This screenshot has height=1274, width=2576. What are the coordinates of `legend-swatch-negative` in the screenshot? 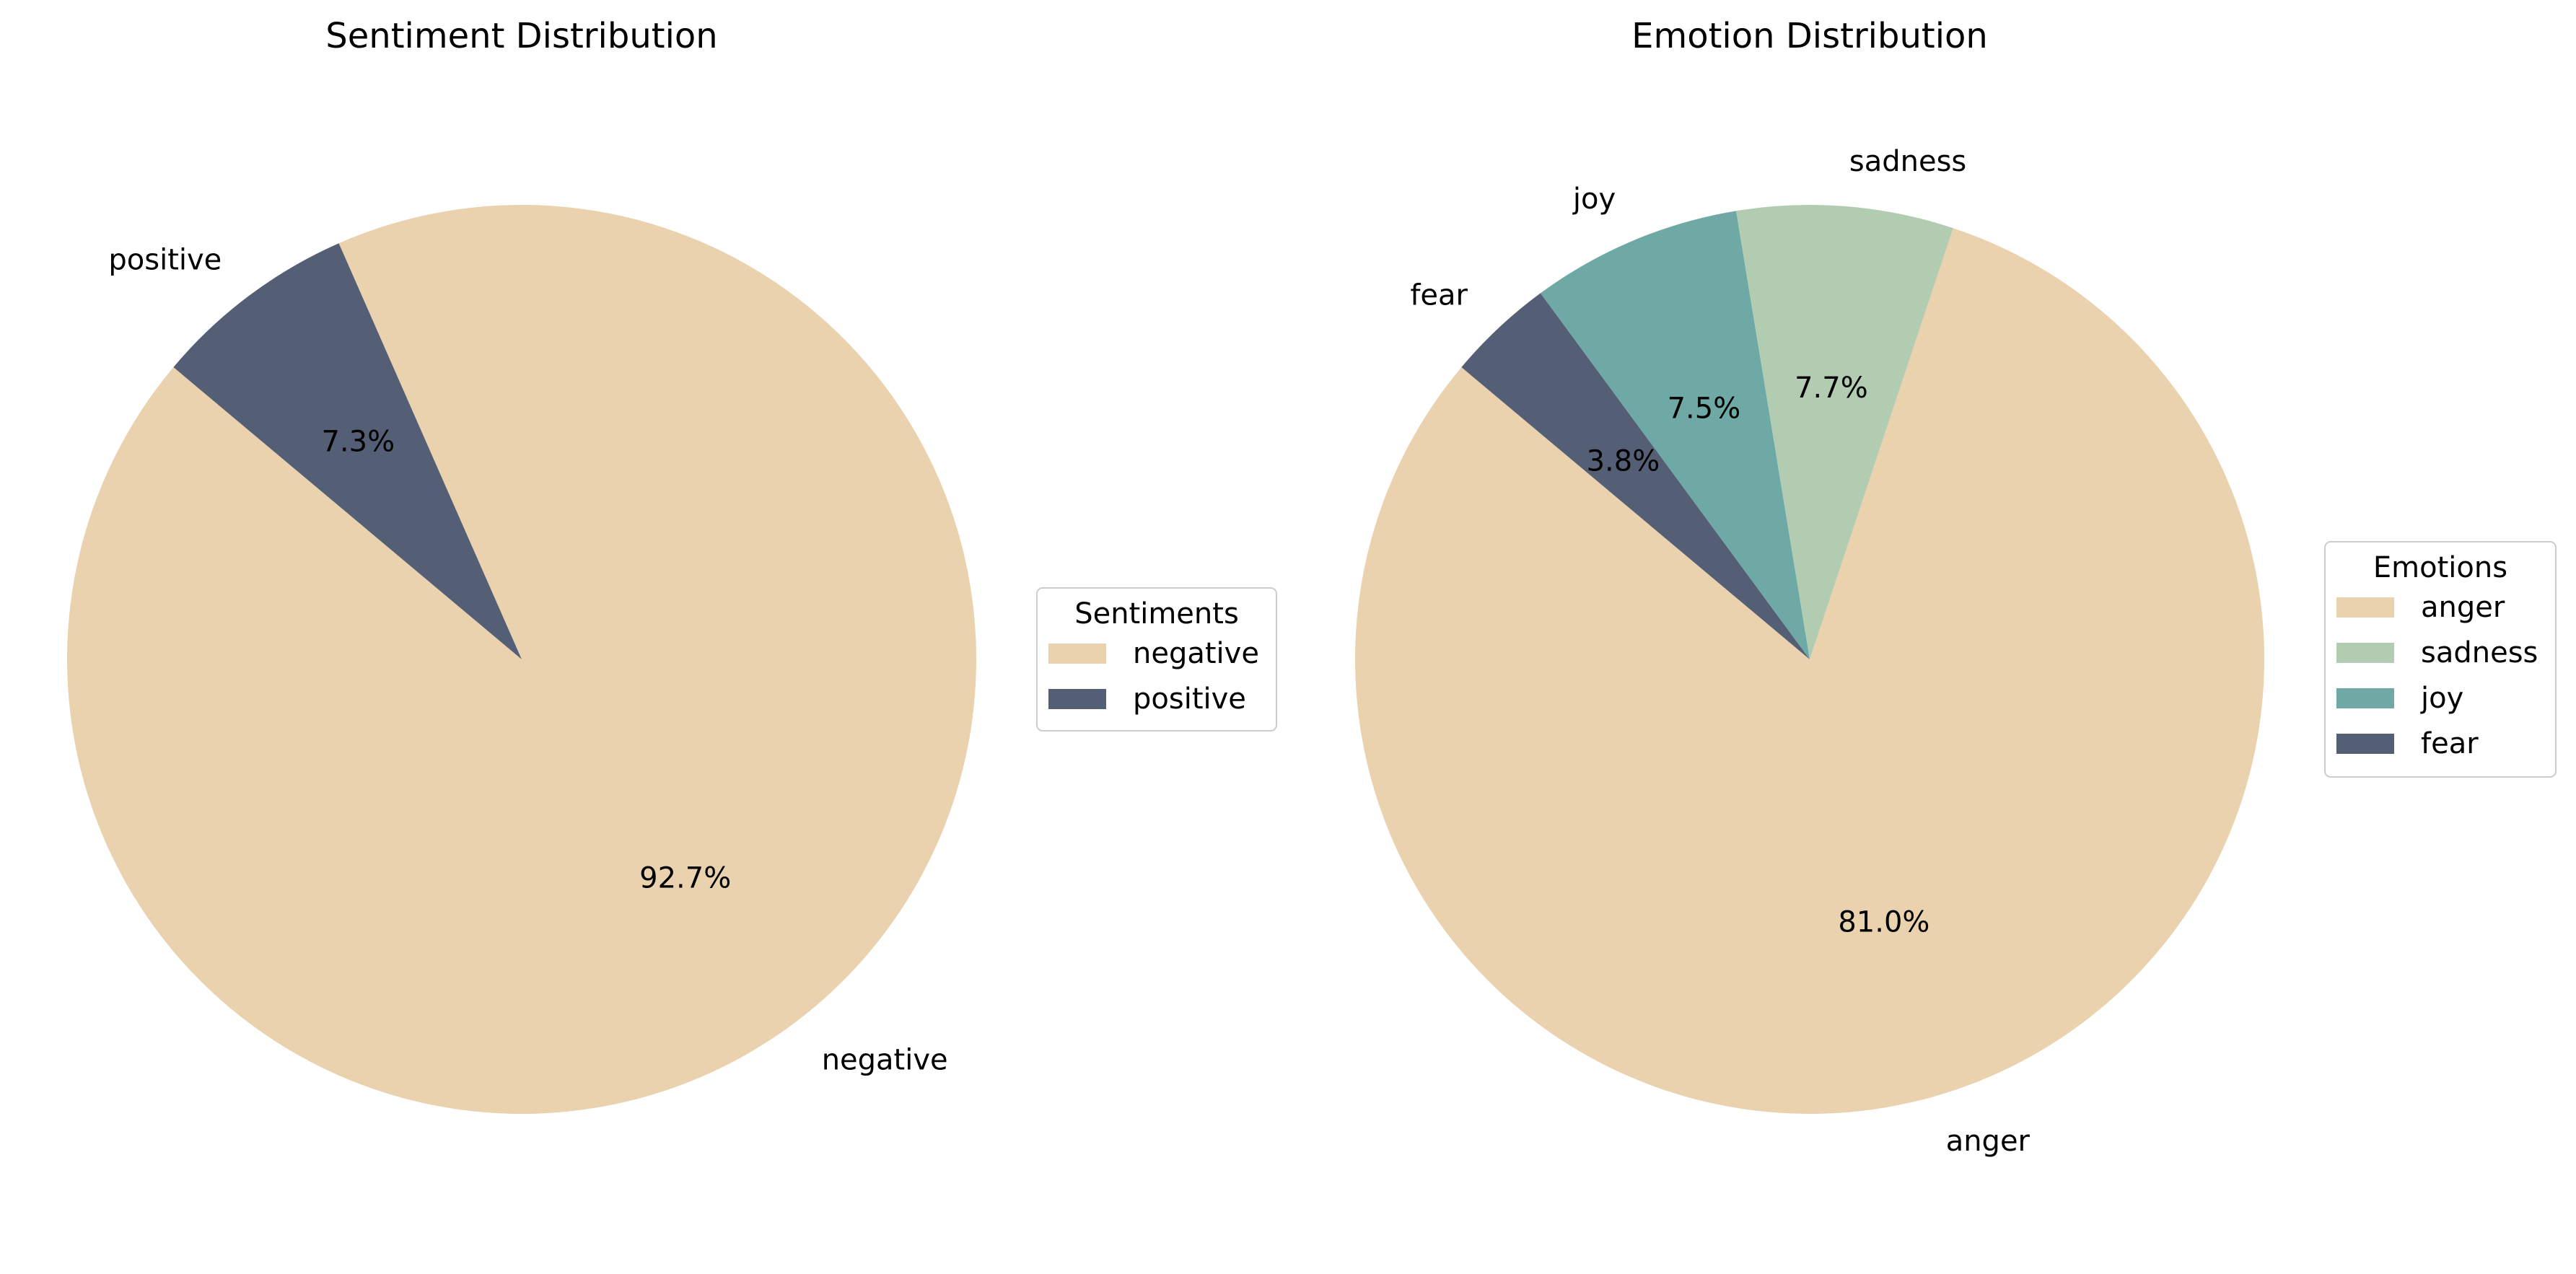 It's located at (1077, 654).